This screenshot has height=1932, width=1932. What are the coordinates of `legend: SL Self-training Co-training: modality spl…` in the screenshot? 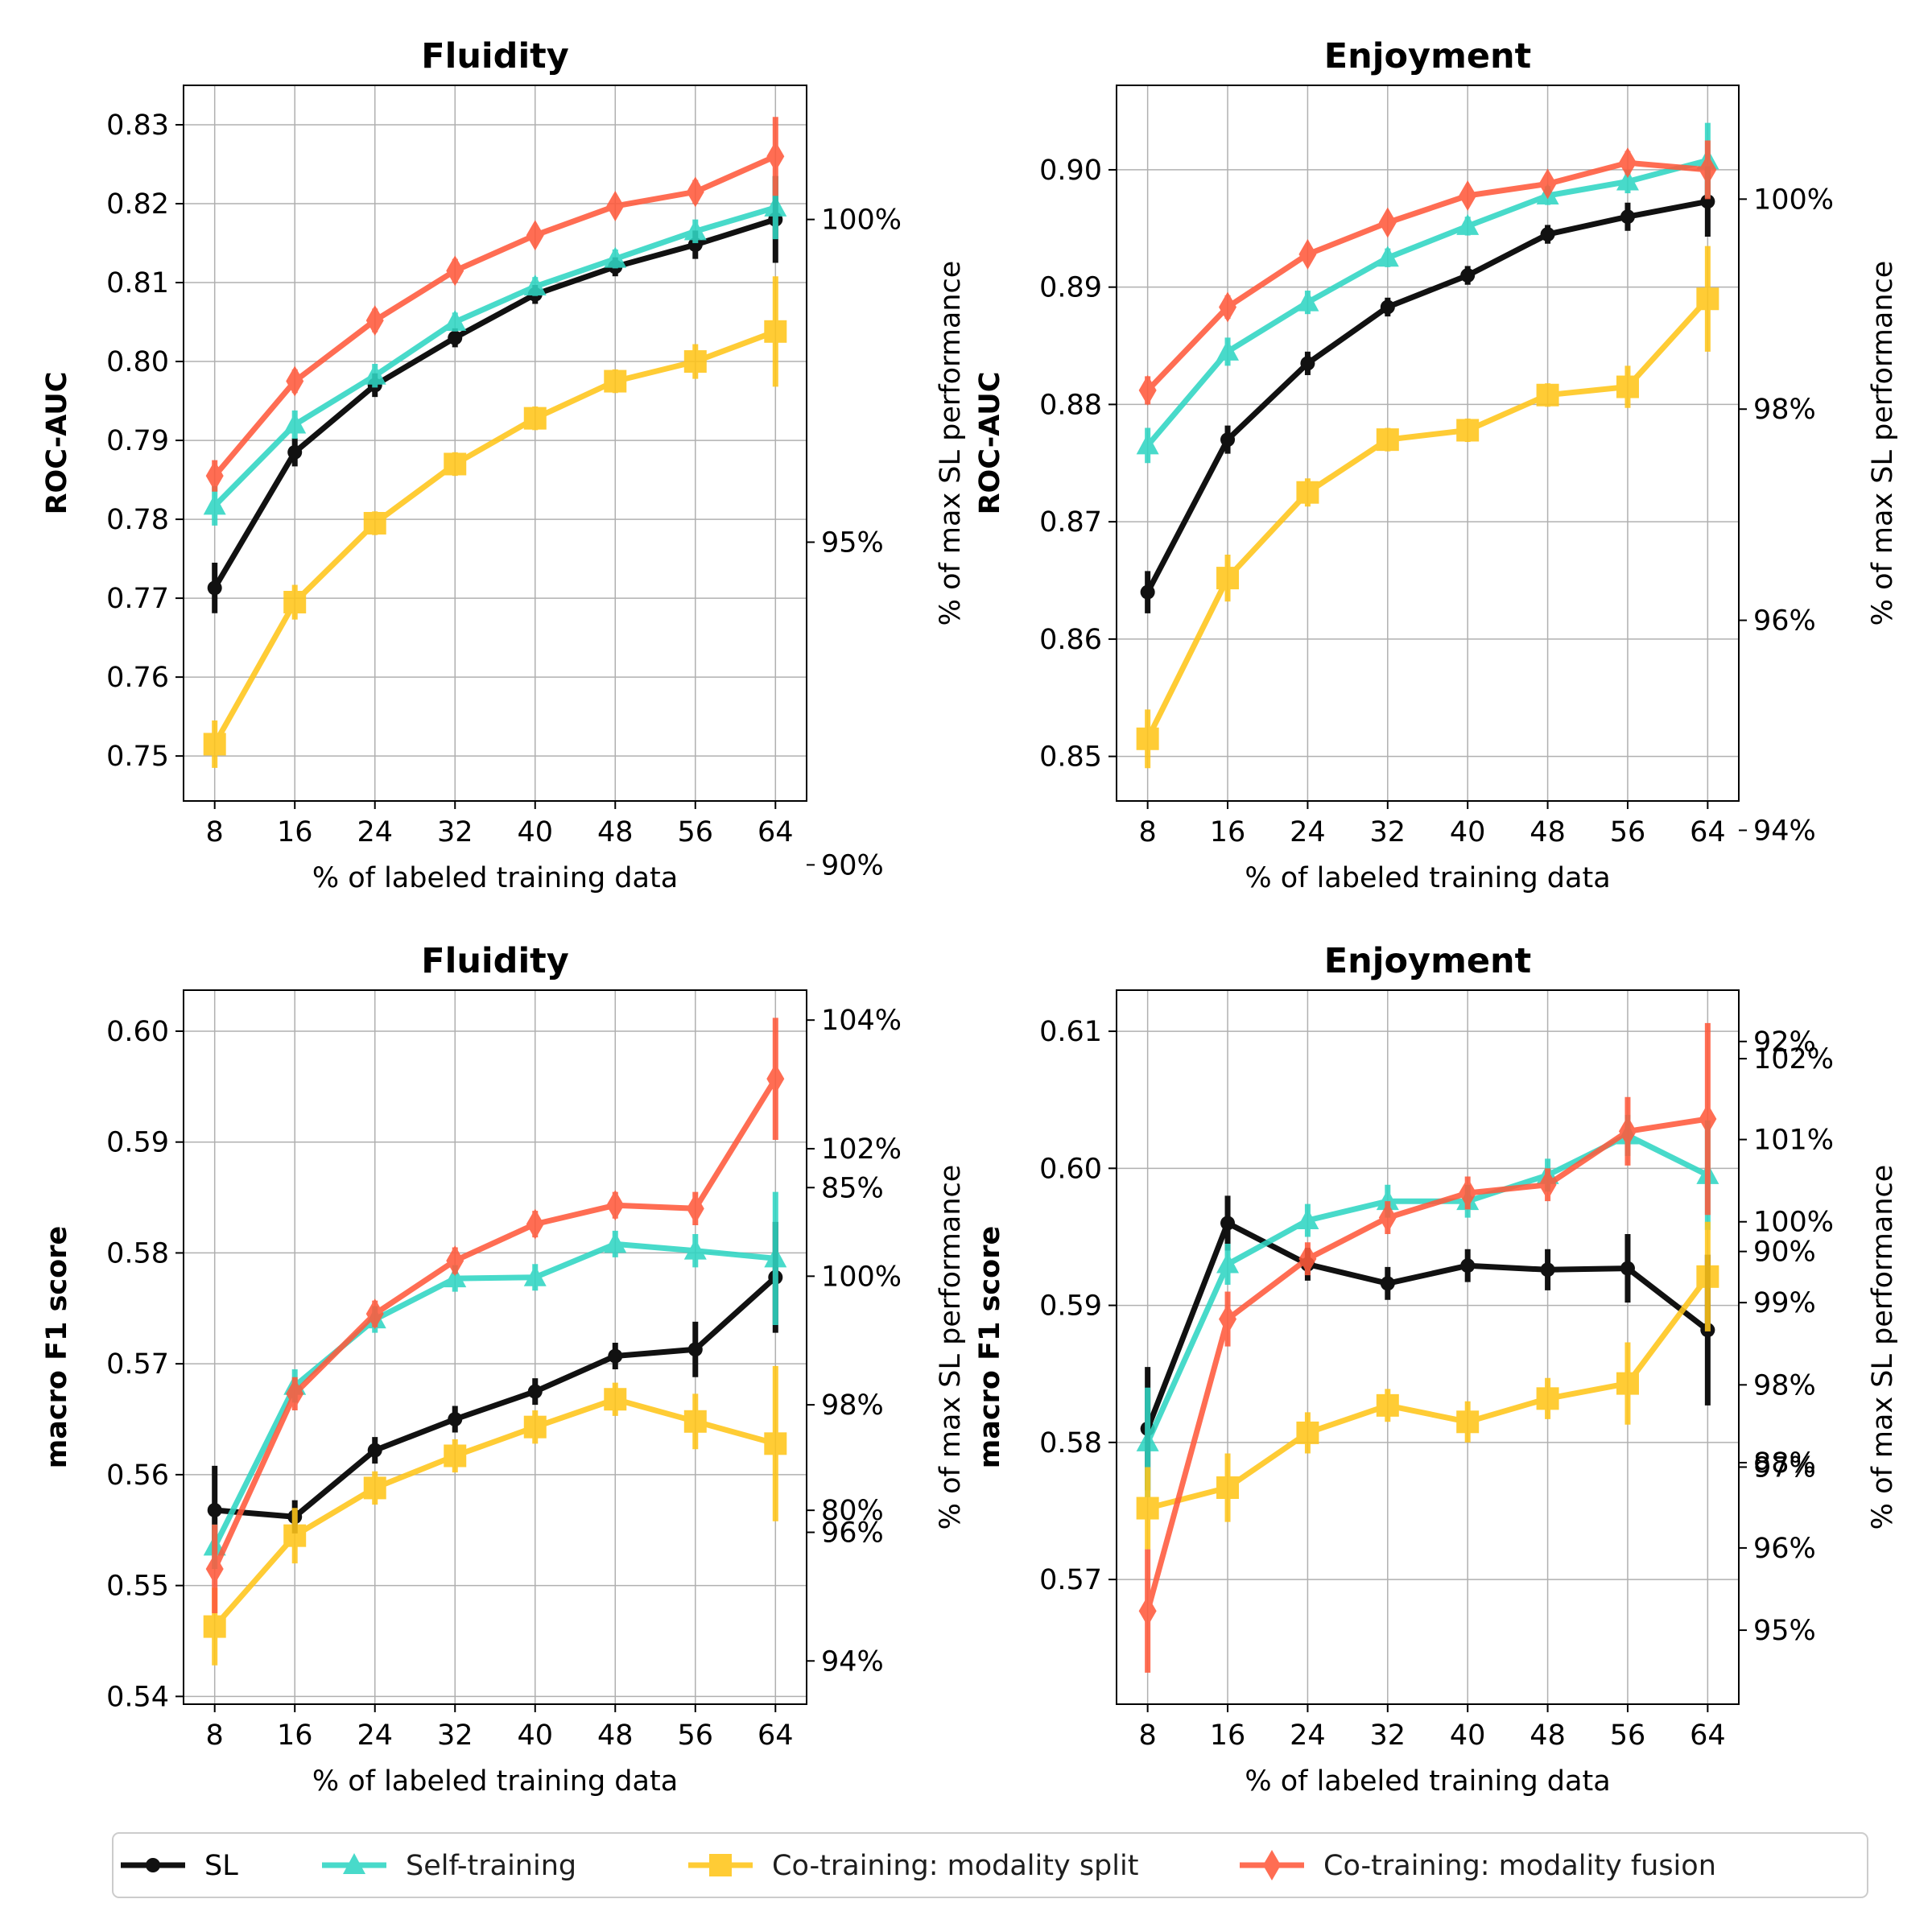 It's located at (990, 1865).